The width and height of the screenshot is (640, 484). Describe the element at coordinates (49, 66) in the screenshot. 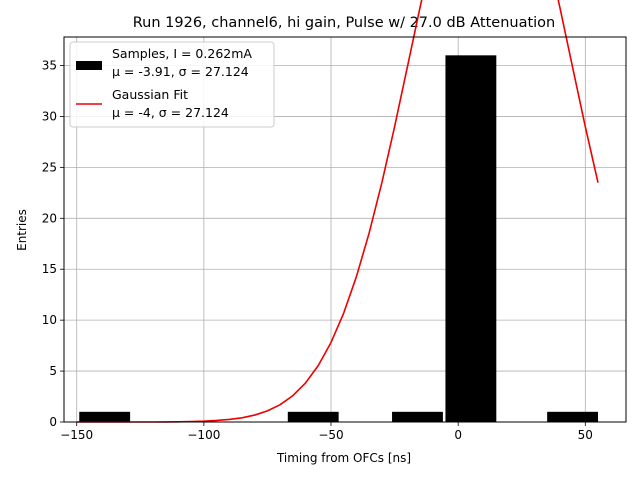

I see `y-tick-label: 35` at that location.